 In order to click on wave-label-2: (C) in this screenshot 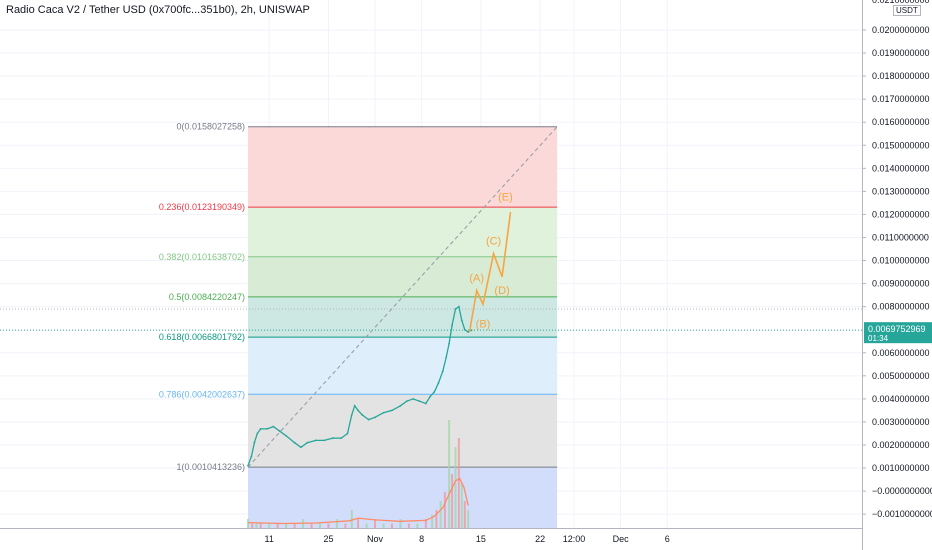, I will do `click(493, 241)`.